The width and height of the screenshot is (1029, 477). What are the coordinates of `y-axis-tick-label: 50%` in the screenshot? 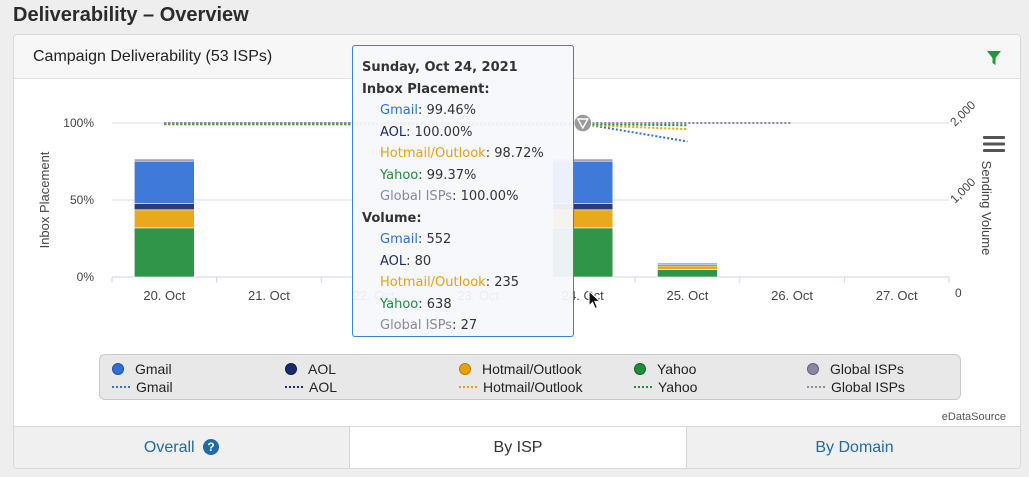 It's located at (82, 200).